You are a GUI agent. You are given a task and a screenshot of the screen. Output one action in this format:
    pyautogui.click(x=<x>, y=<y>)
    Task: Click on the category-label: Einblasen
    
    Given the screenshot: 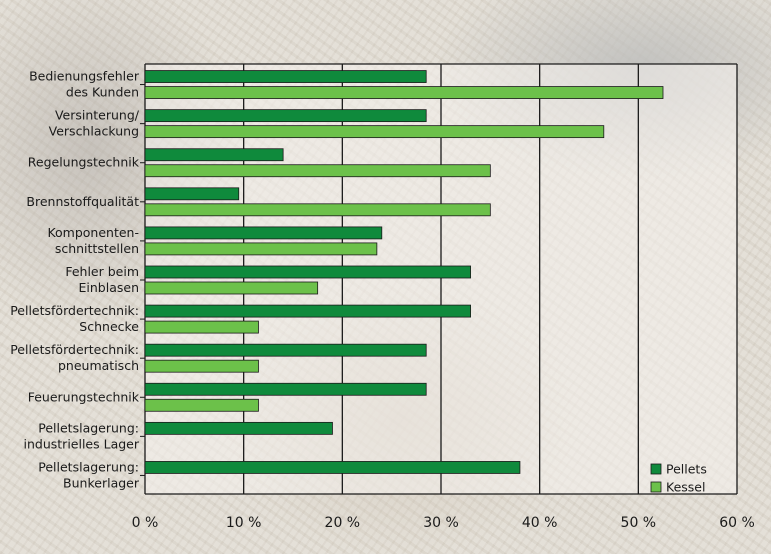 What is the action you would take?
    pyautogui.click(x=109, y=287)
    